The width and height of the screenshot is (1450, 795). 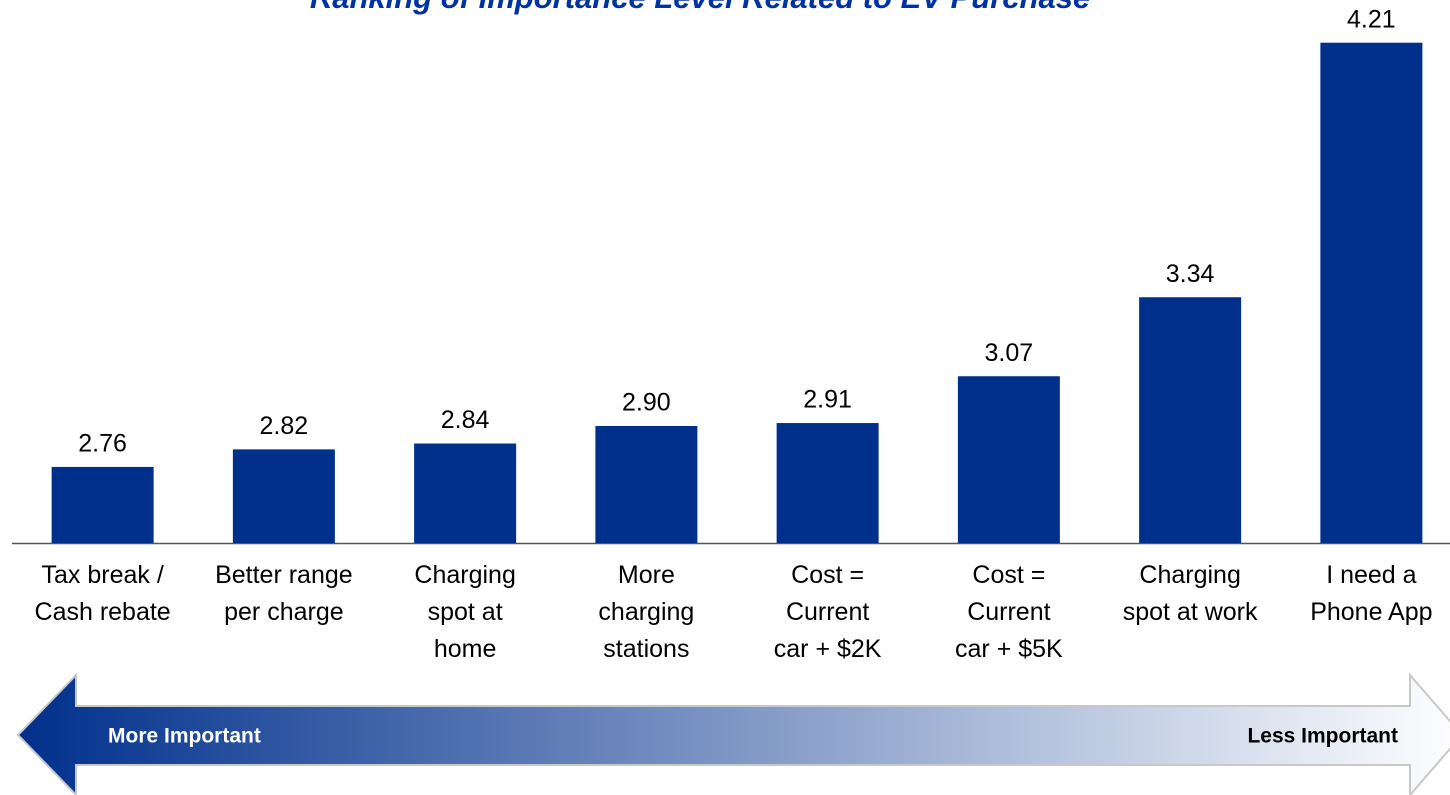 I want to click on value-label: 2.91, so click(x=827, y=400).